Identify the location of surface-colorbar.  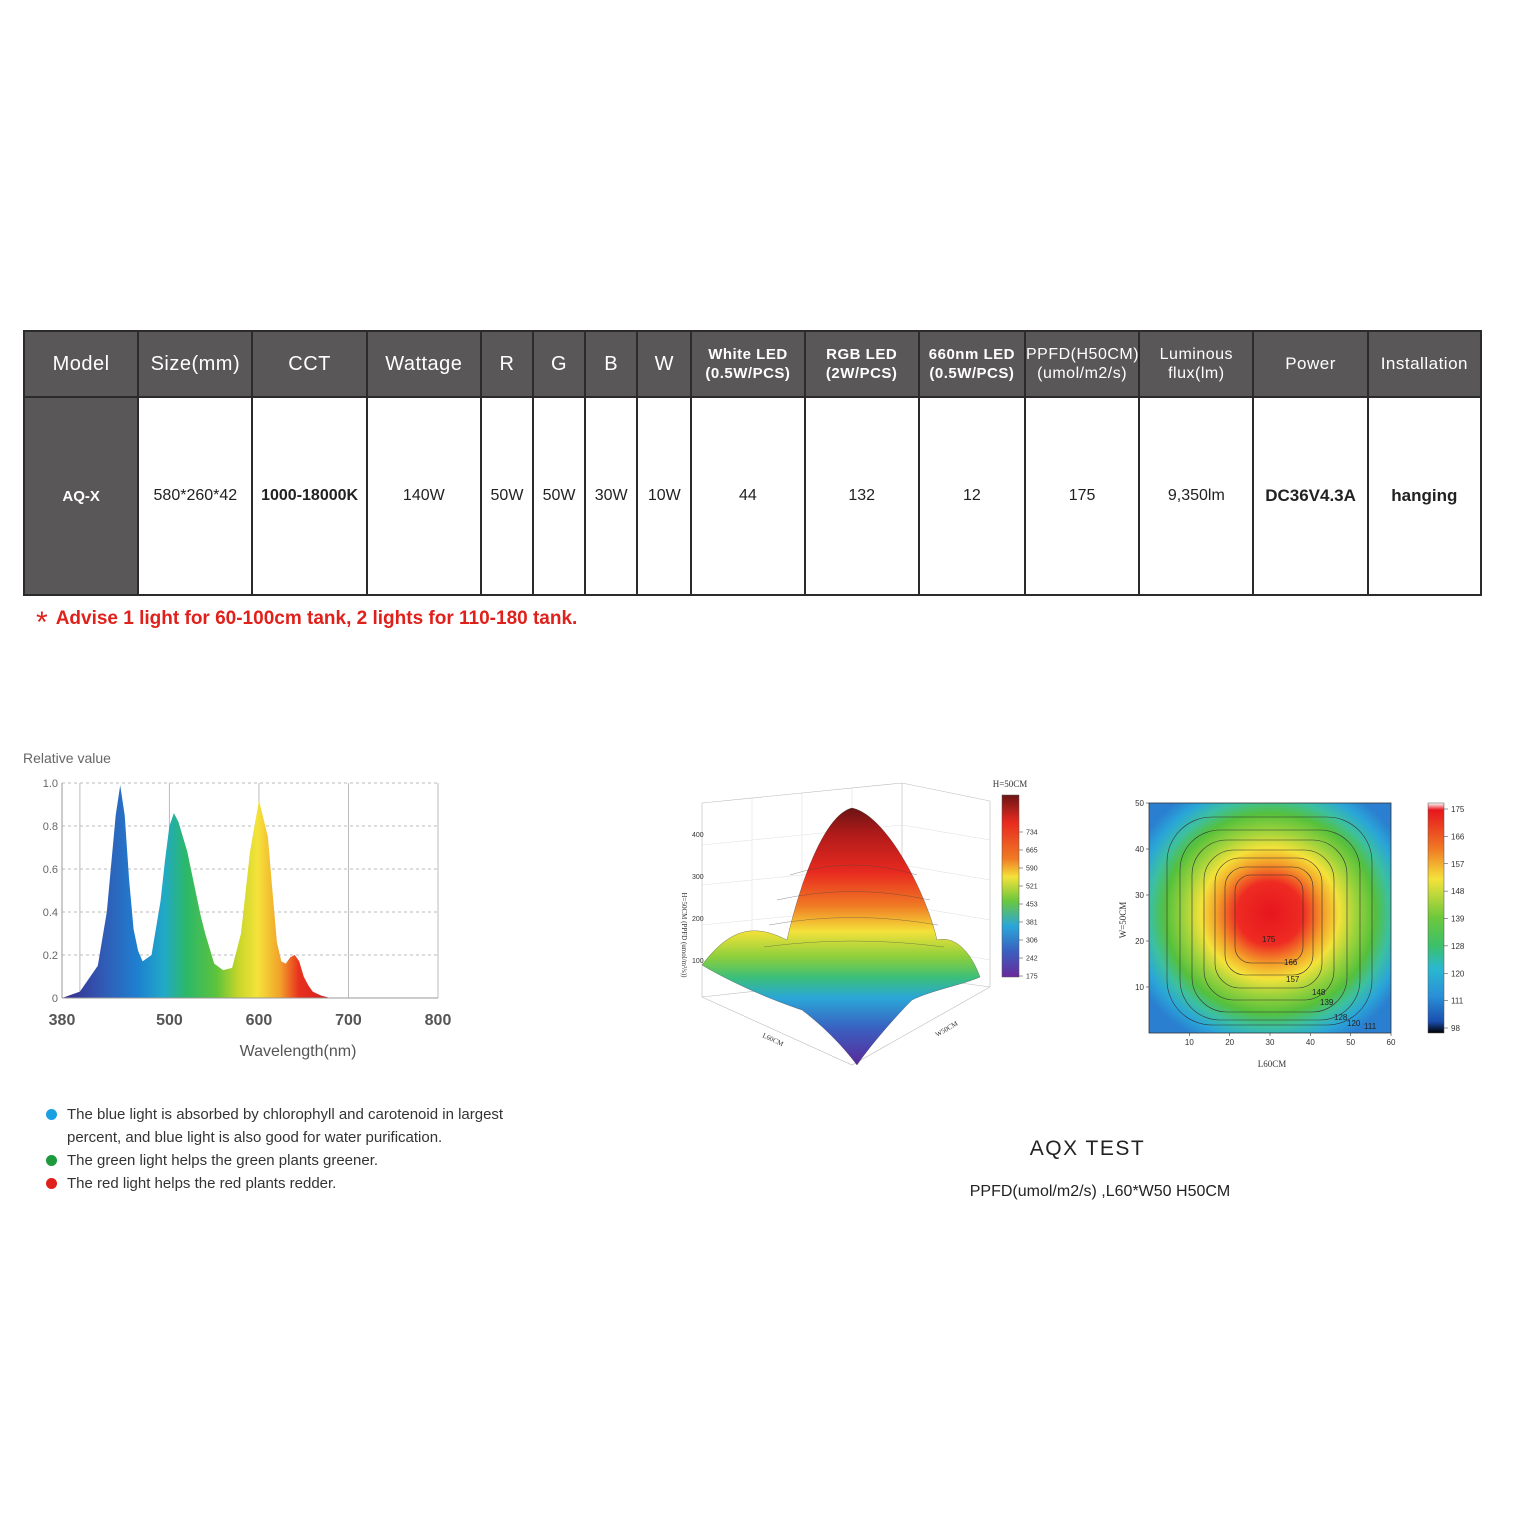
(1010, 886).